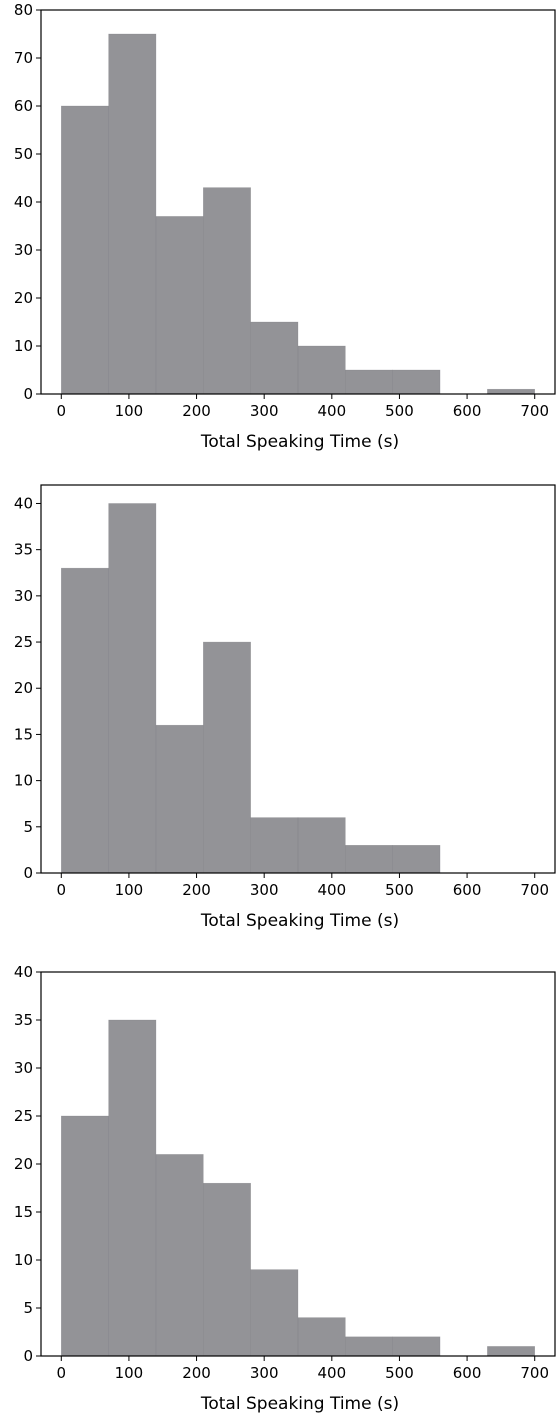 The height and width of the screenshot is (1420, 556). I want to click on y-tick-label: 60, so click(23, 106).